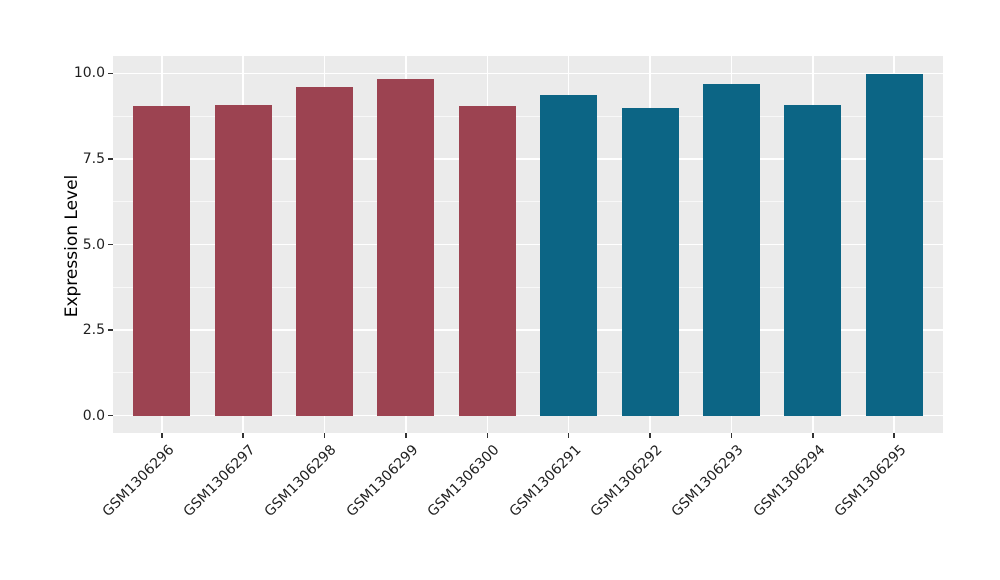 The height and width of the screenshot is (580, 1000). What do you see at coordinates (382, 481) in the screenshot?
I see `x-tick-label-text: GSM1306299` at bounding box center [382, 481].